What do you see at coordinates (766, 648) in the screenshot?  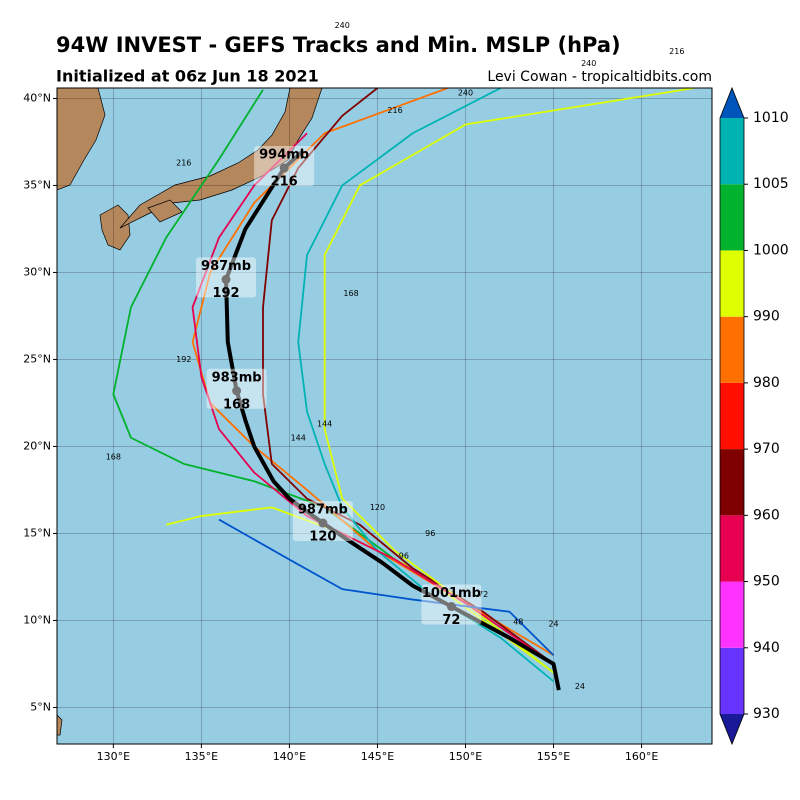 I see `colorbar-label: 940` at bounding box center [766, 648].